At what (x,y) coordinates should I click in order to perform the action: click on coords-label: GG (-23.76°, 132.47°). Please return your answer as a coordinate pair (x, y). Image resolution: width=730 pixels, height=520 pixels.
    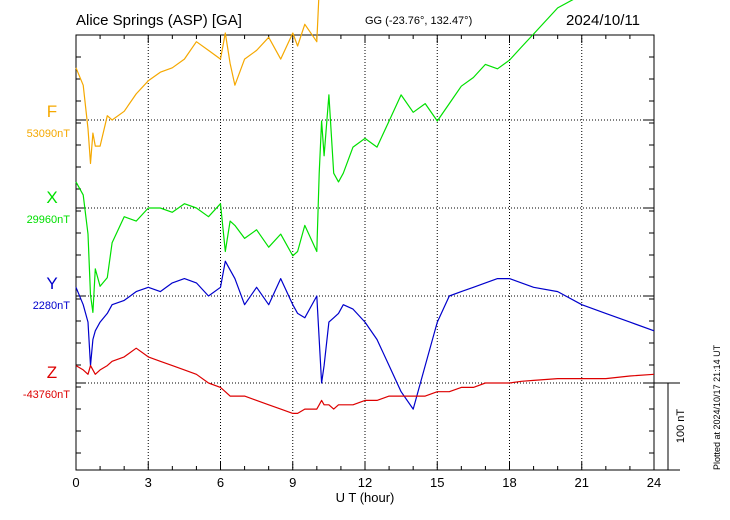
    Looking at the image, I should click on (419, 21).